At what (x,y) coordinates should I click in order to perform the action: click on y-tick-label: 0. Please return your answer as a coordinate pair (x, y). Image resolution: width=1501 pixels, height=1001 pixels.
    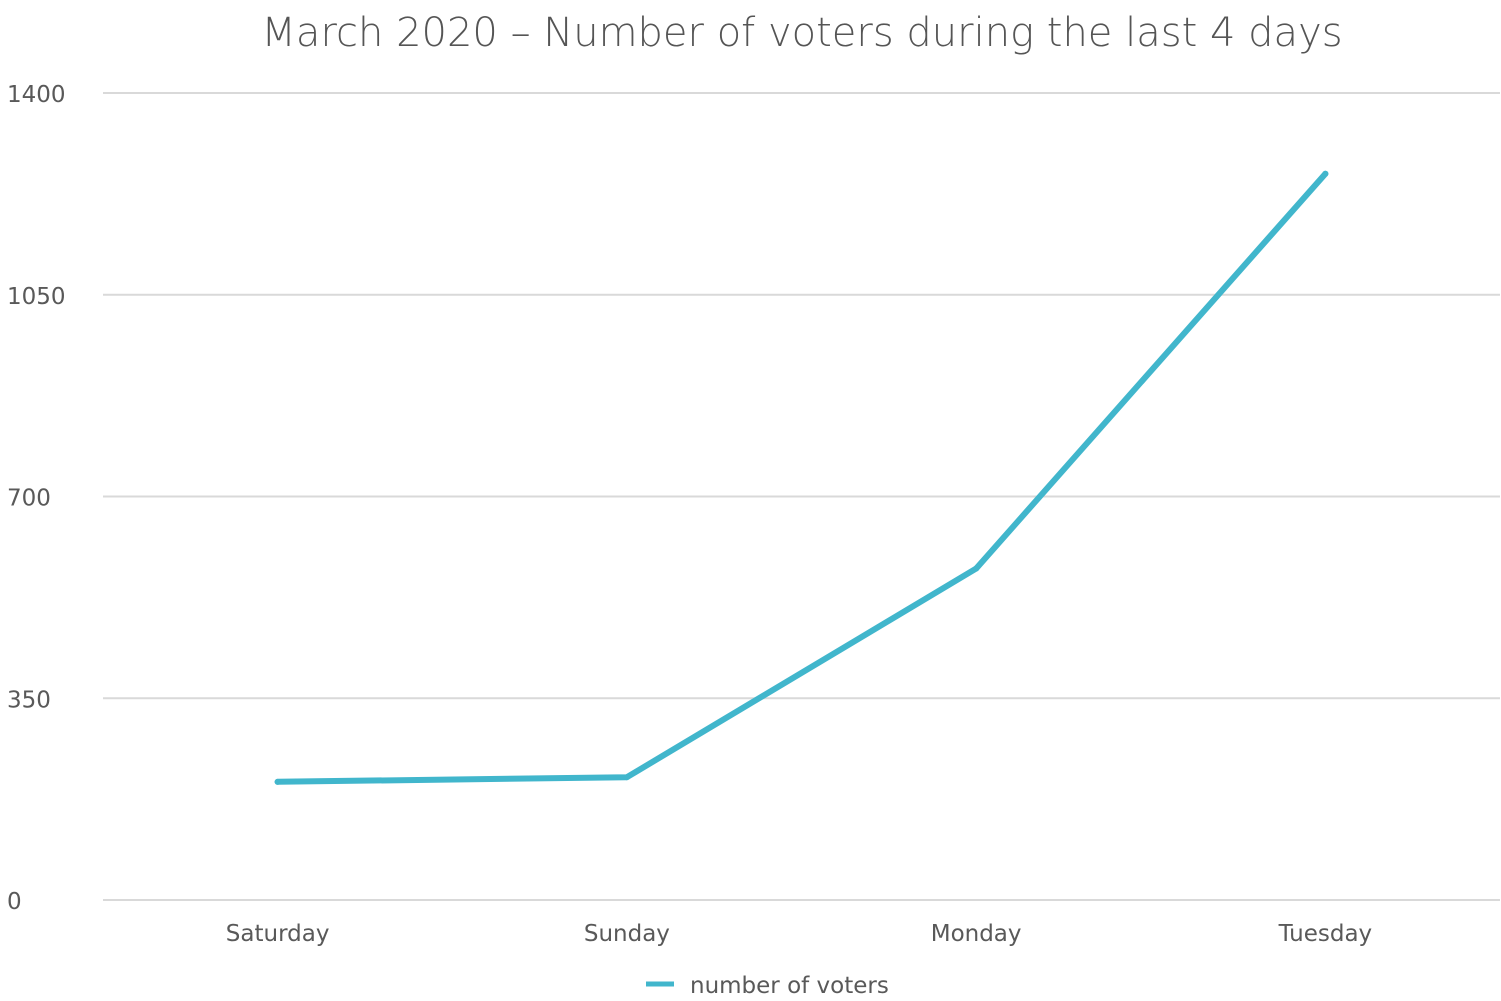
    Looking at the image, I should click on (14, 902).